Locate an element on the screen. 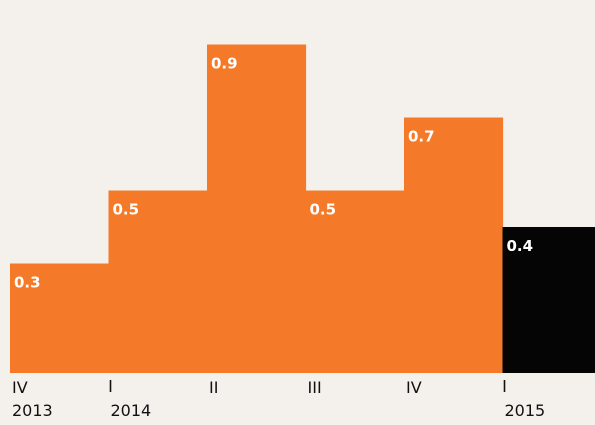 This screenshot has height=425, width=595. quarter-label-2: II is located at coordinates (213, 387).